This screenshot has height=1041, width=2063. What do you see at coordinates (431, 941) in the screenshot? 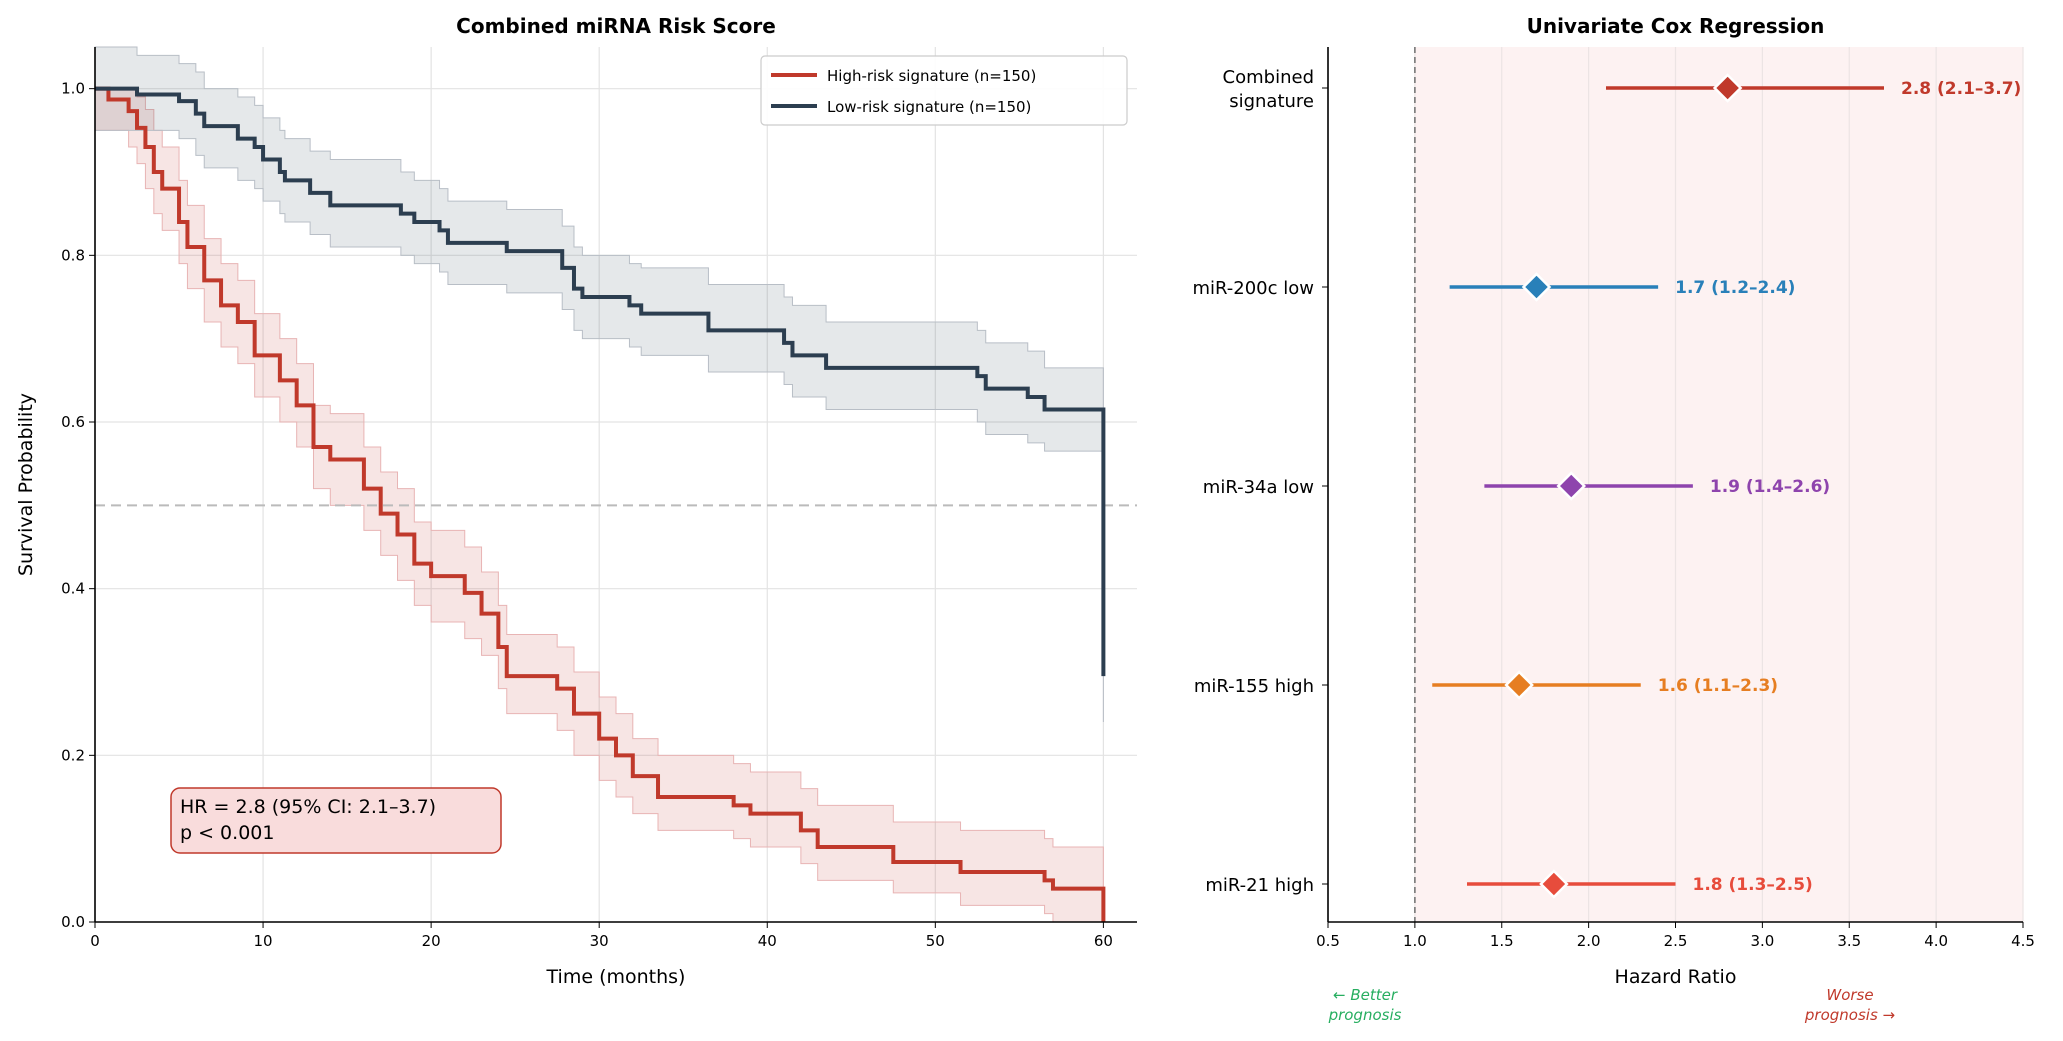
I see `x-tick-label: 20` at bounding box center [431, 941].